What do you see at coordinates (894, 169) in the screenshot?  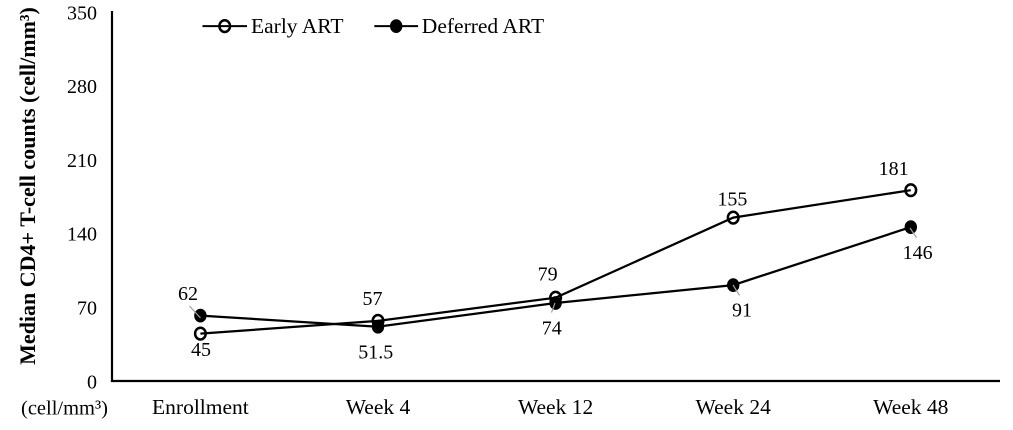 I see `svg-text: 181` at bounding box center [894, 169].